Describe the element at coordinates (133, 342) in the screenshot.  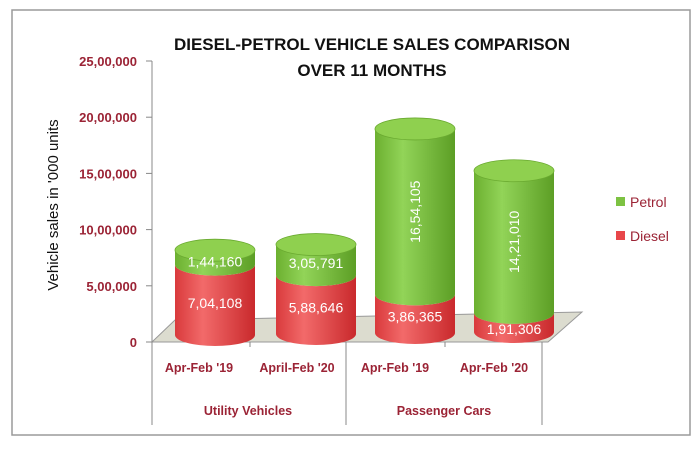
I see `y-tick-label: 0` at that location.